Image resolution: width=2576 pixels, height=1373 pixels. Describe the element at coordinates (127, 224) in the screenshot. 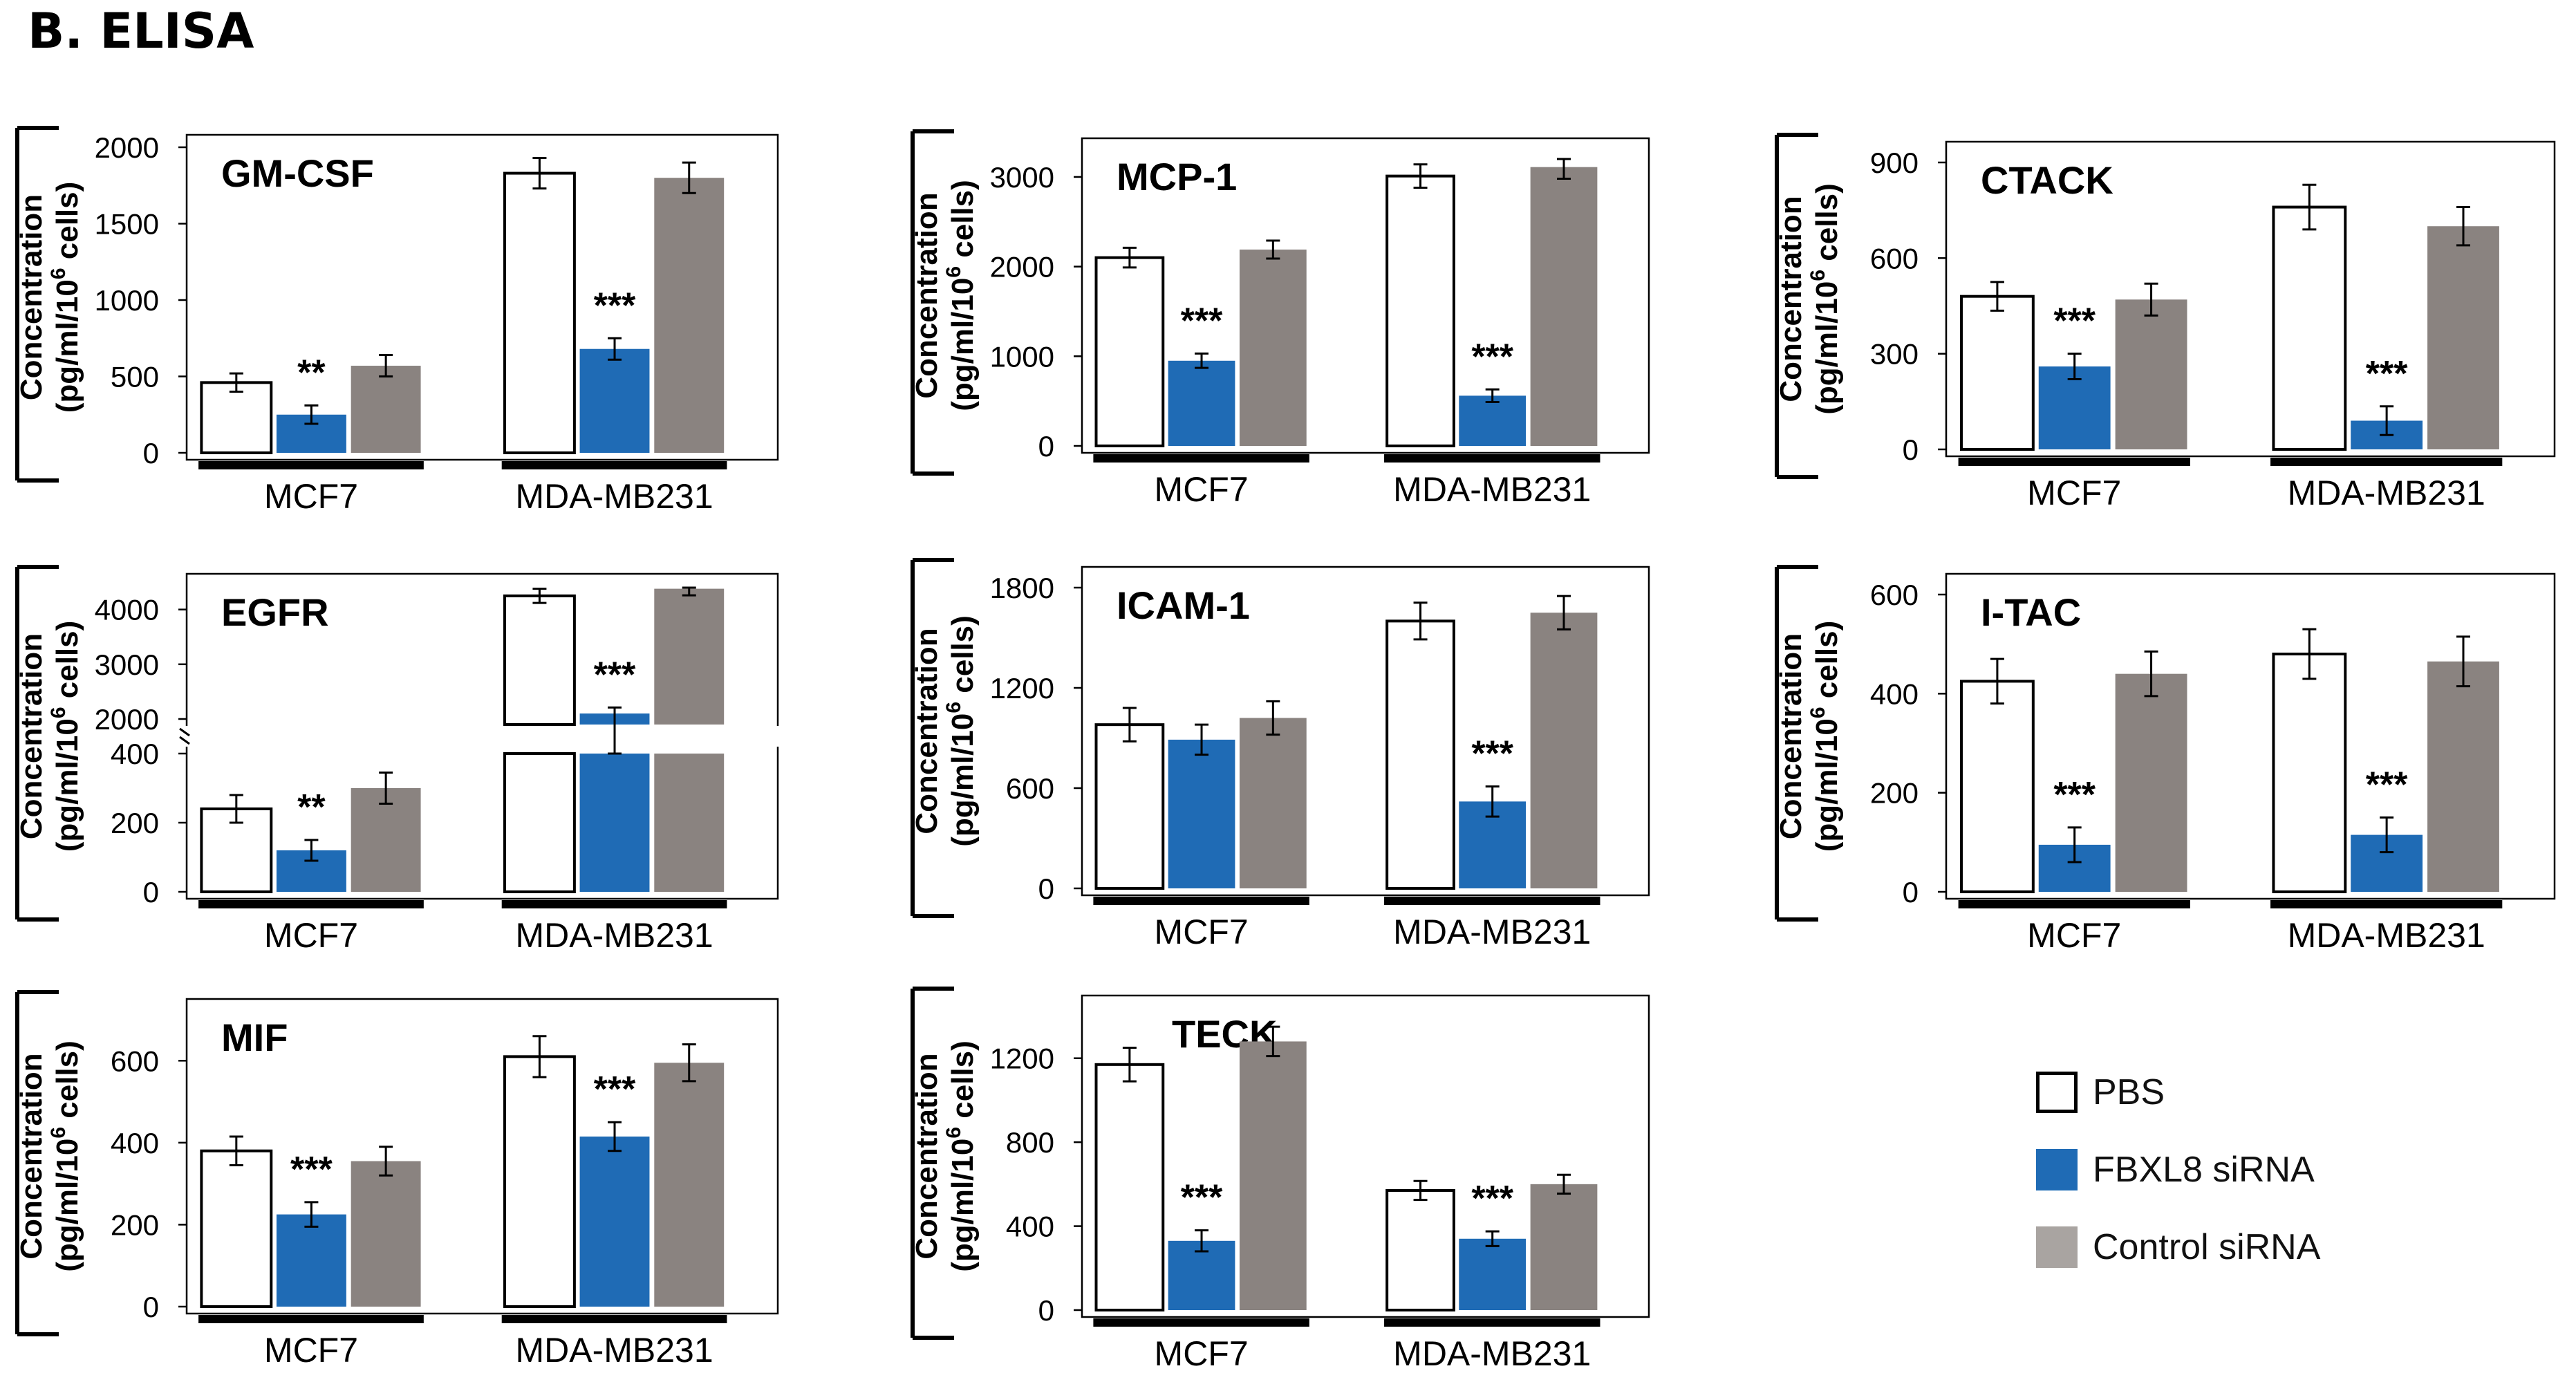

I see `y-tick-label: 1500` at that location.